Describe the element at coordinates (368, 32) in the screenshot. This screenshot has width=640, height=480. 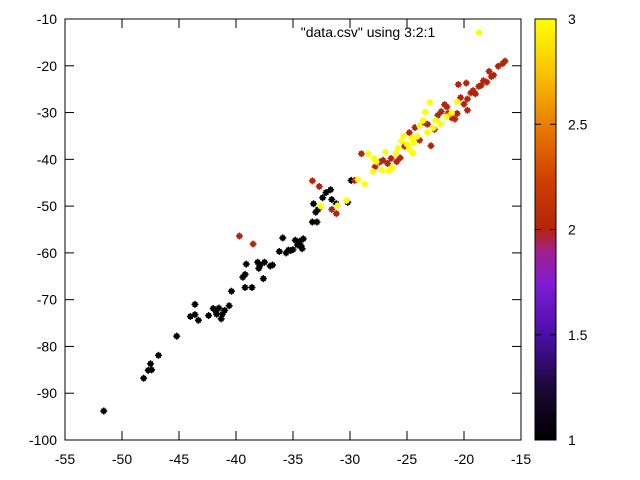
I see `legend-label: "data.csv" using 3:2:1` at that location.